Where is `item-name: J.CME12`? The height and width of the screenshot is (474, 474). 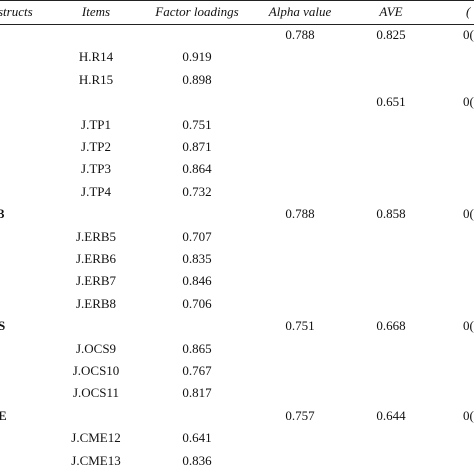
item-name: J.CME12 is located at coordinates (96, 438).